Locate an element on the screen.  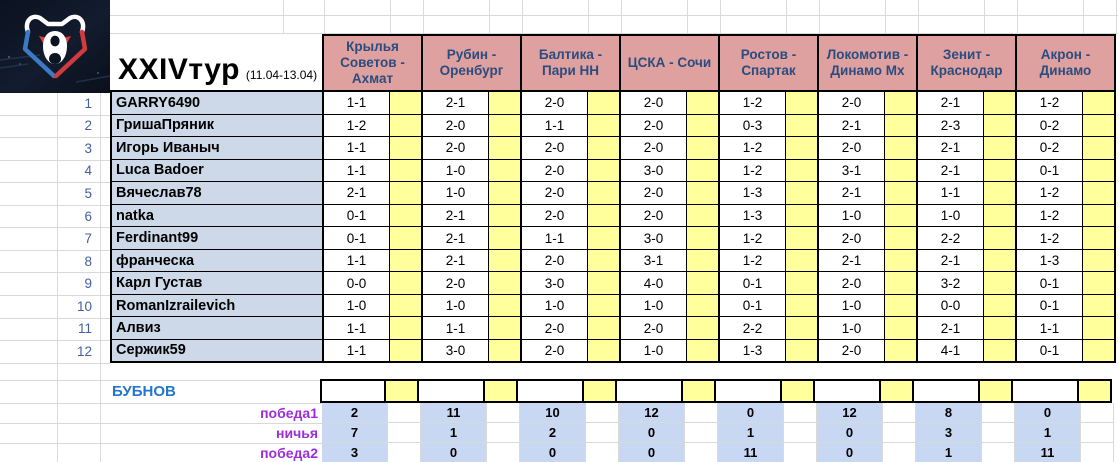
prediction-cell: 1-3 is located at coordinates (1050, 261).